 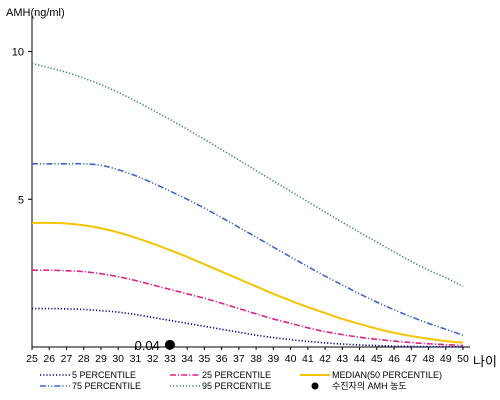 I want to click on marker-layer: 0.04, so click(x=155, y=345).